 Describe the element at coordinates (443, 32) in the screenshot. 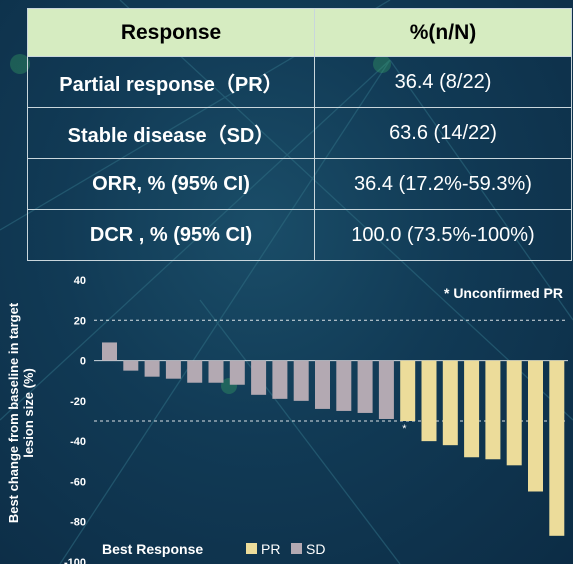

I see `header-percent: %(n/N)` at that location.